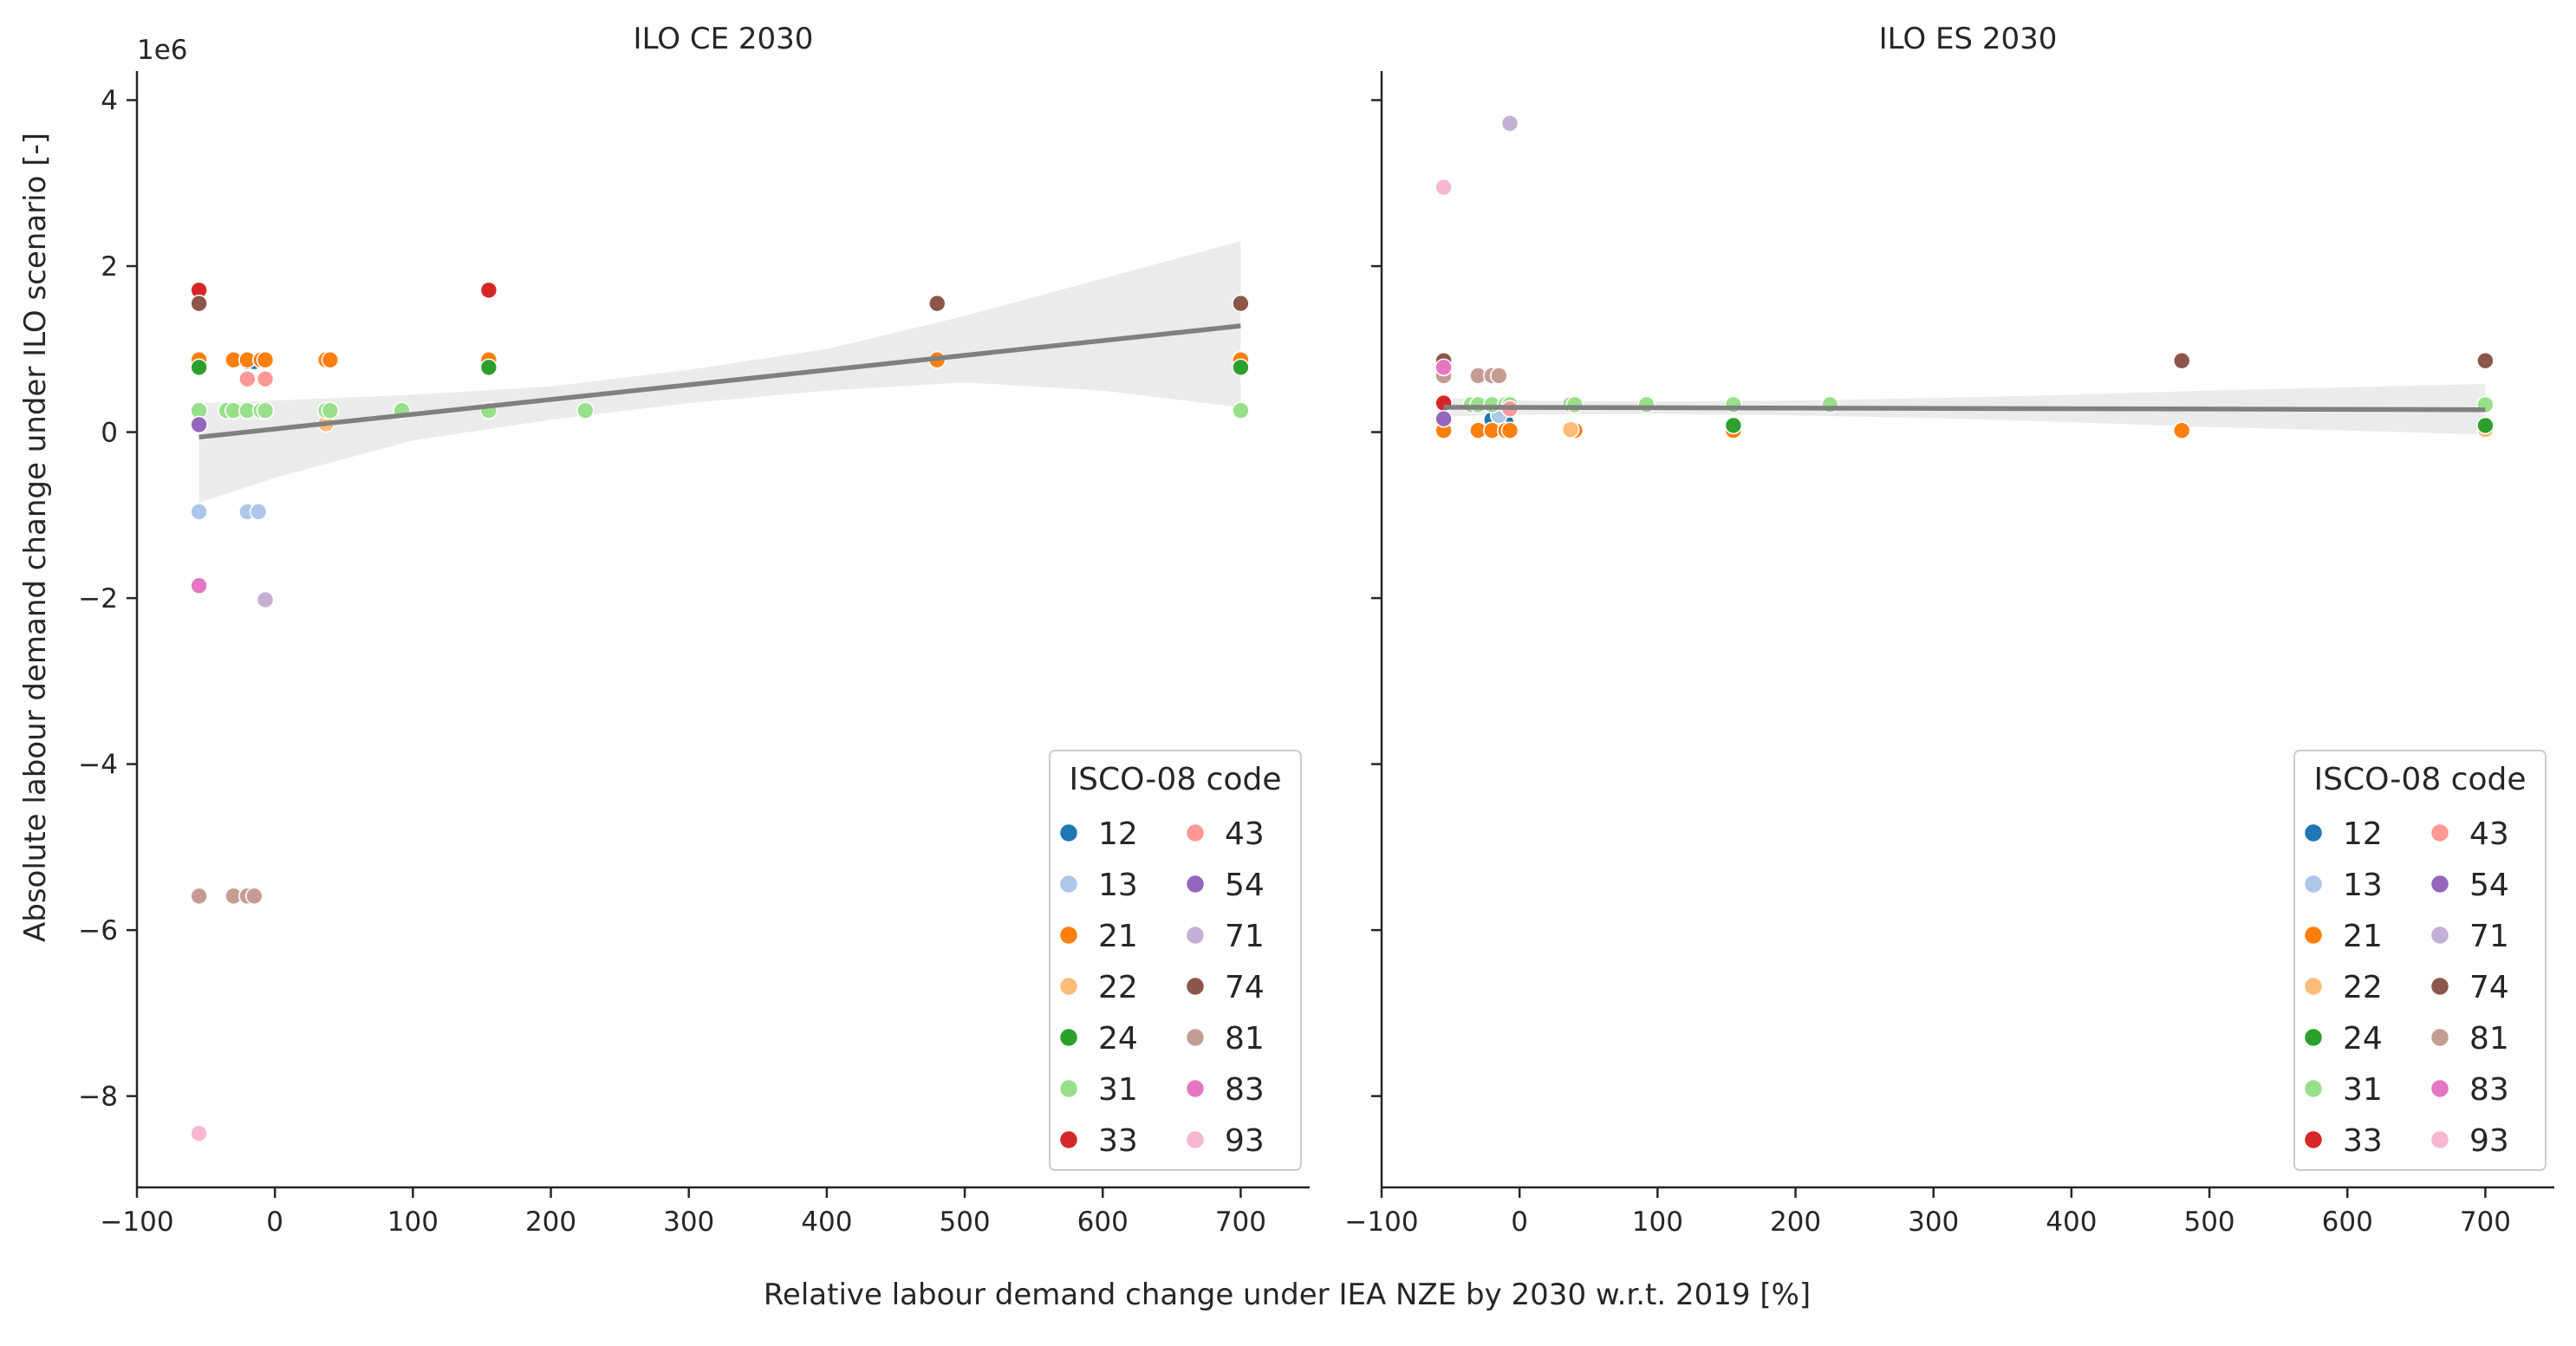  I want to click on y-axis-offset-label: 1e6, so click(162, 50).